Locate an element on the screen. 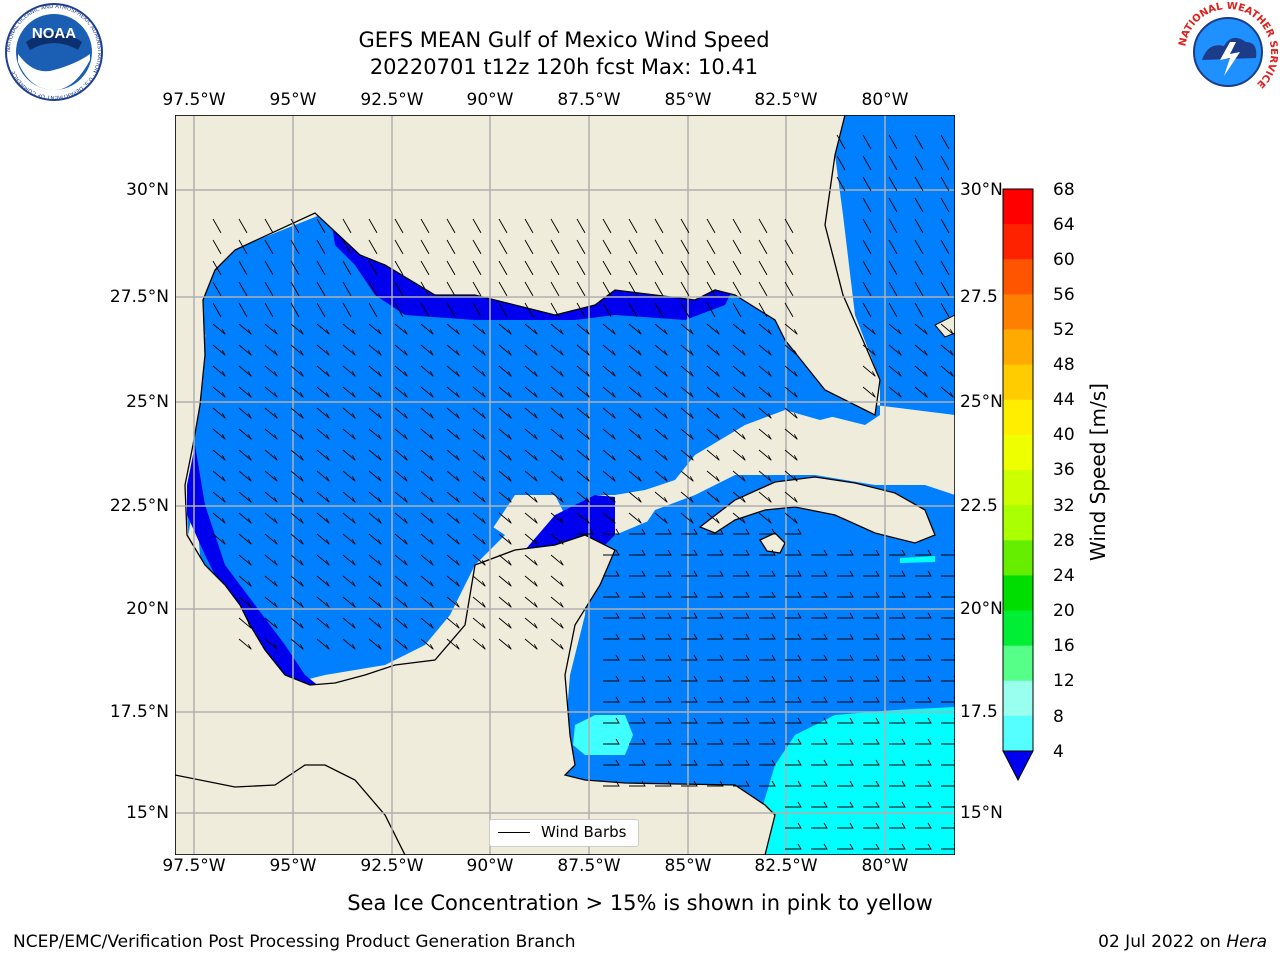 Image resolution: width=1280 pixels, height=960 pixels. lat-label: 27.5°N is located at coordinates (139, 297).